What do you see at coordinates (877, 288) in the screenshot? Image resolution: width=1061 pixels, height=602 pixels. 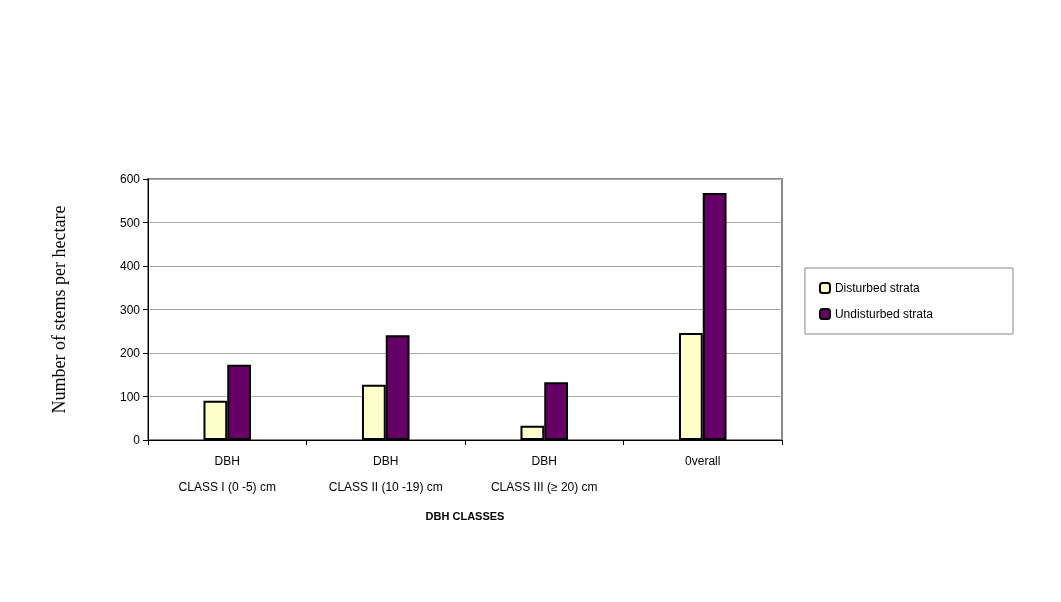 I see `legend-label: Disturbed strata` at bounding box center [877, 288].